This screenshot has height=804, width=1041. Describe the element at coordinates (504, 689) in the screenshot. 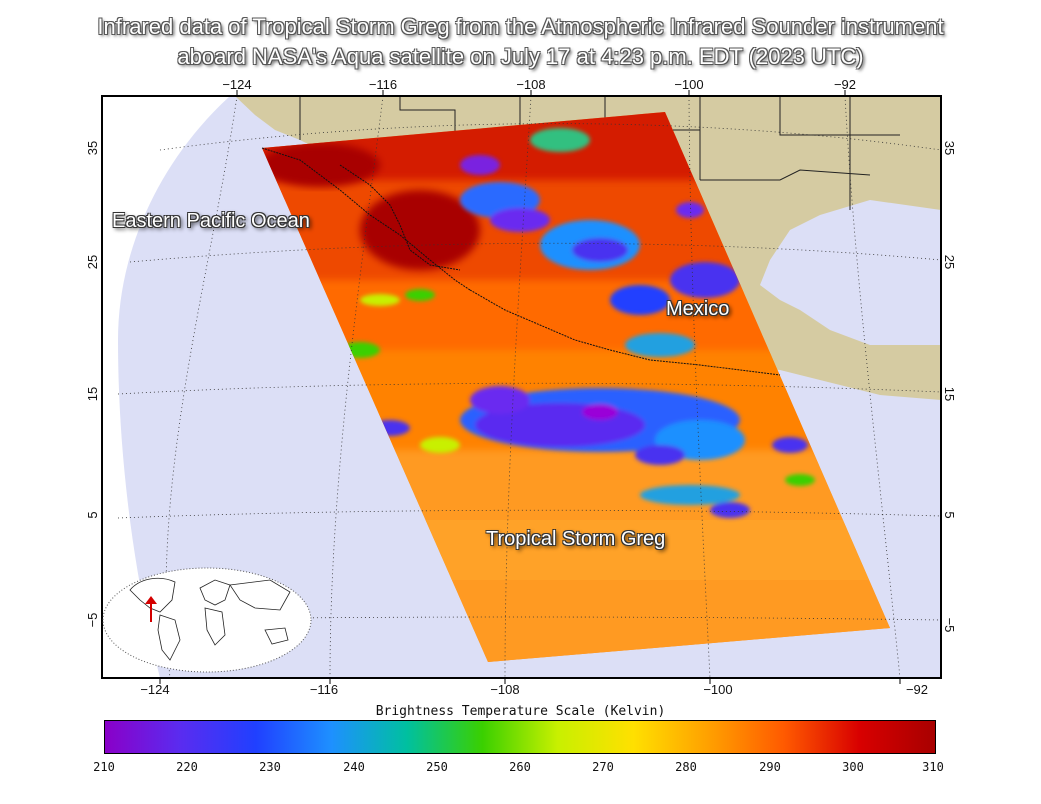

I see `lon-label-bottom: −108` at that location.